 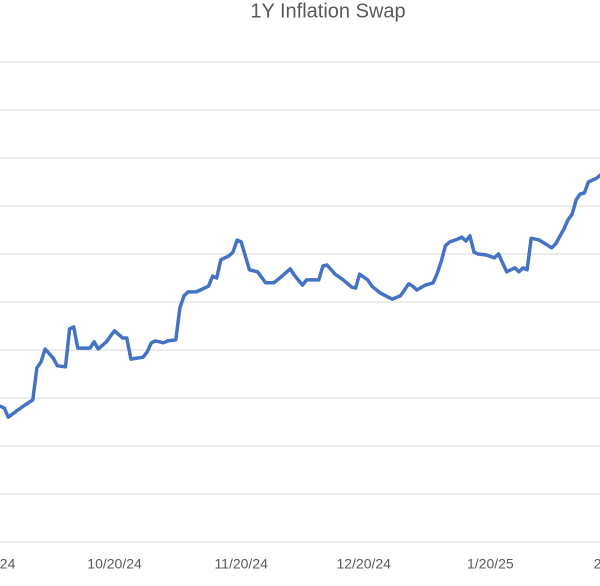 I want to click on x-tick-label: 11/20/24, so click(x=241, y=564).